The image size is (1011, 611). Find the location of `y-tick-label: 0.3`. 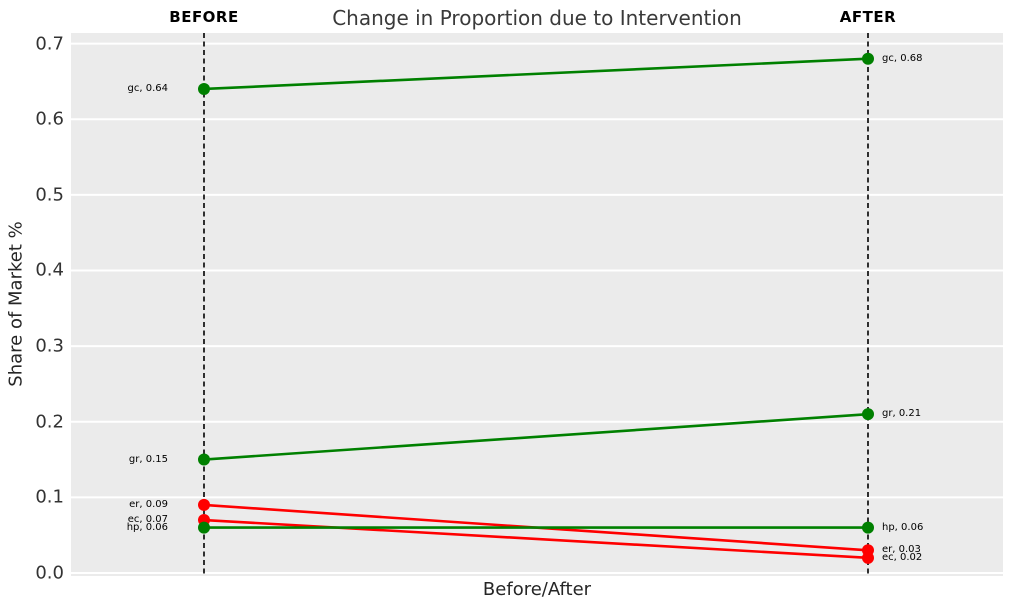

y-tick-label: 0.3 is located at coordinates (49, 346).